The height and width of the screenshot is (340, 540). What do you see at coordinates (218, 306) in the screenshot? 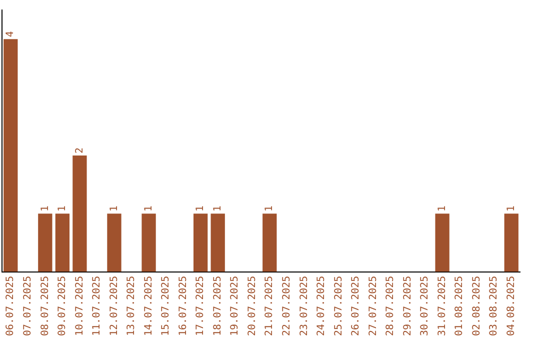
I see `x-tick-label: 18.07.2025` at bounding box center [218, 306].